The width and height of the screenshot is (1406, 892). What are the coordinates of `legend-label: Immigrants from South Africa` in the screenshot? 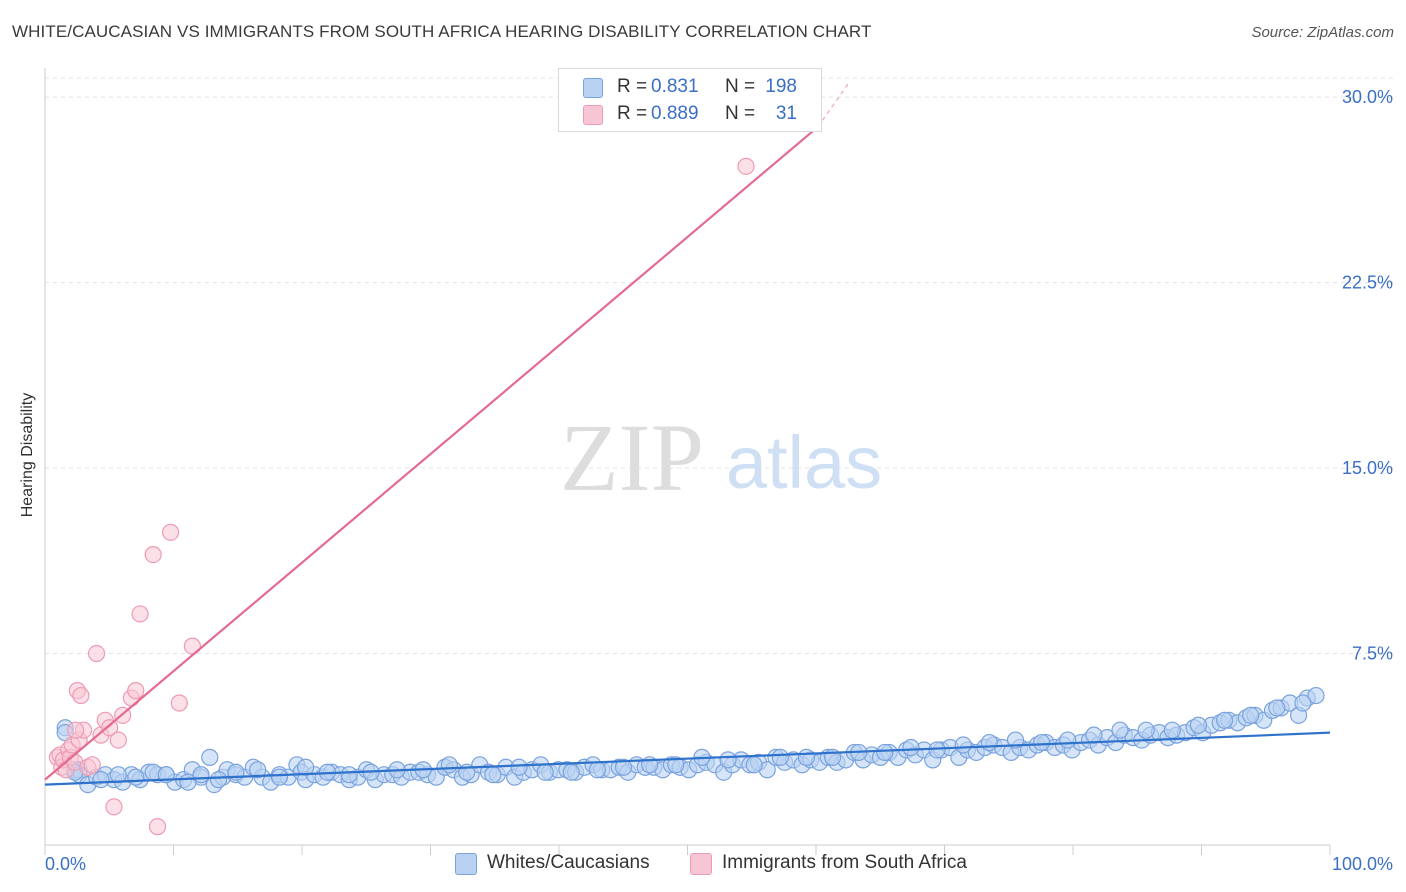 It's located at (844, 862).